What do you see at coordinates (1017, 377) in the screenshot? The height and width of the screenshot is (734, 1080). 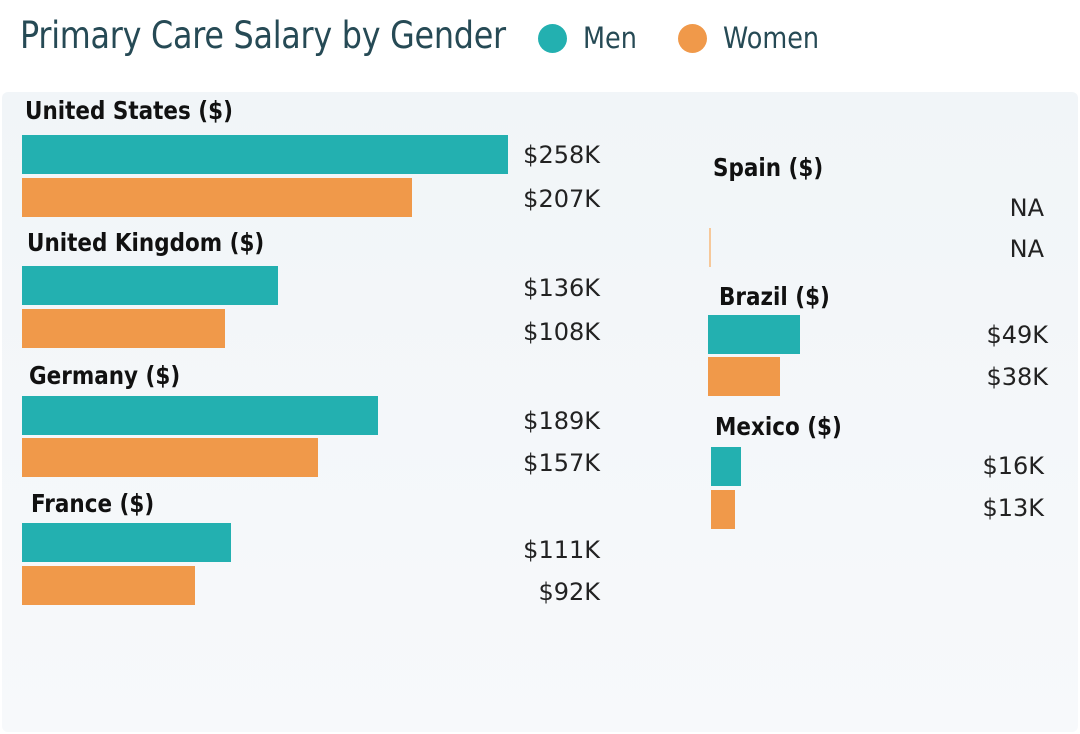 I see `value-label-brazil-women: $38K` at bounding box center [1017, 377].